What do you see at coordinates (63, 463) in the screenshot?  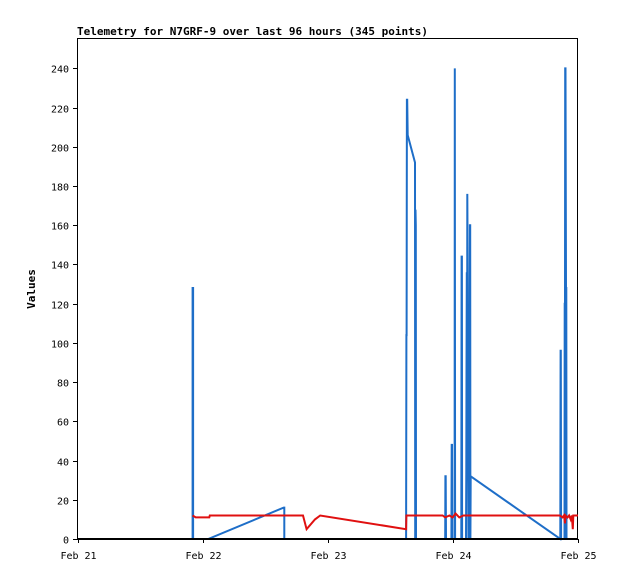 I see `y-tick-label: 40` at bounding box center [63, 463].